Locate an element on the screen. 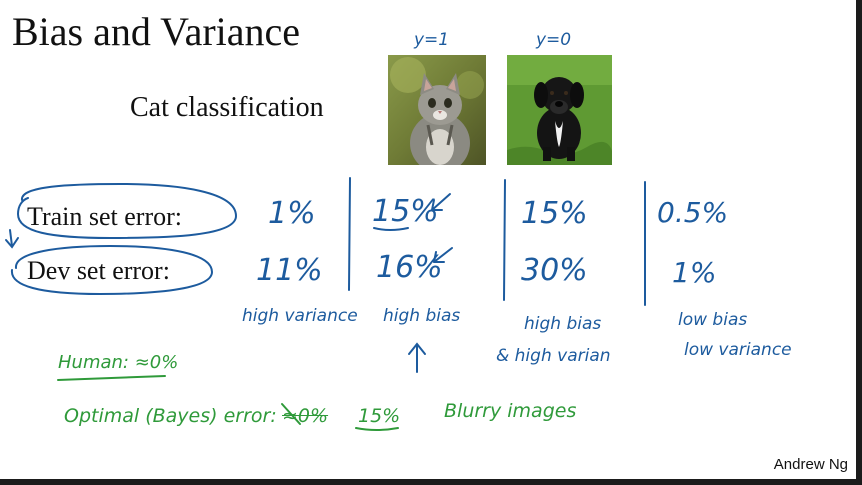 The image size is (862, 485). col2-note: high bias is located at coordinates (422, 316).